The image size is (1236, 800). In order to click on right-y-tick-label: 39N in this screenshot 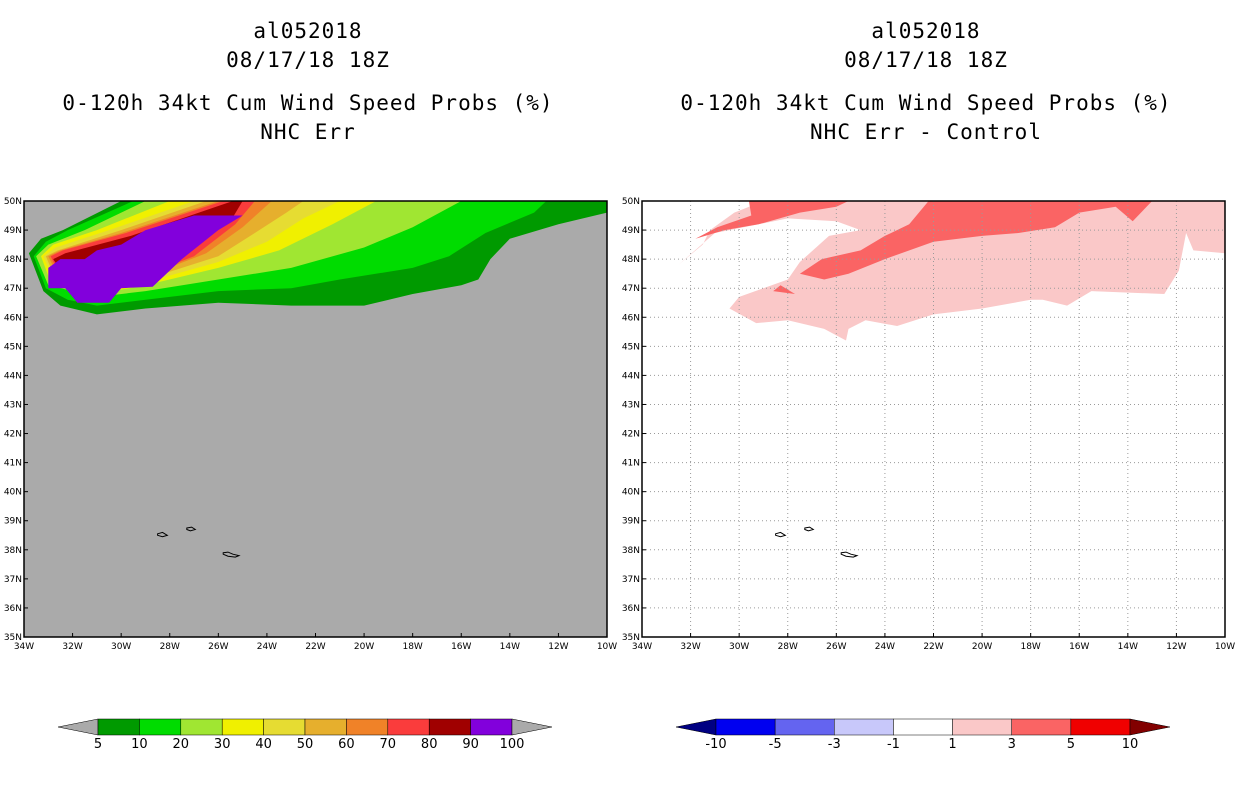, I will do `click(631, 522)`.